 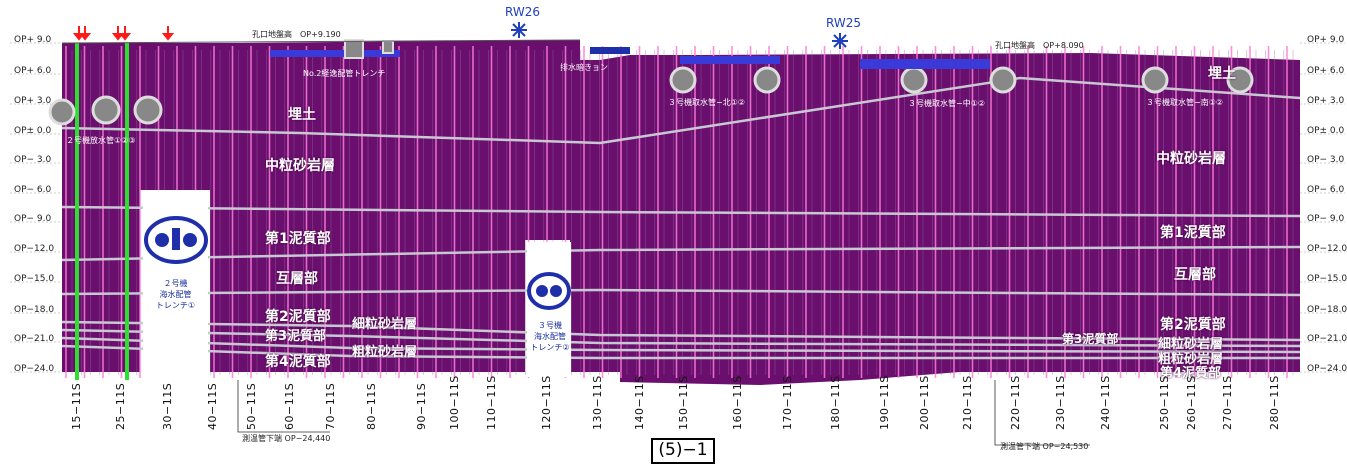 I want to click on layer-alternation-left: 互層部, so click(x=297, y=279).